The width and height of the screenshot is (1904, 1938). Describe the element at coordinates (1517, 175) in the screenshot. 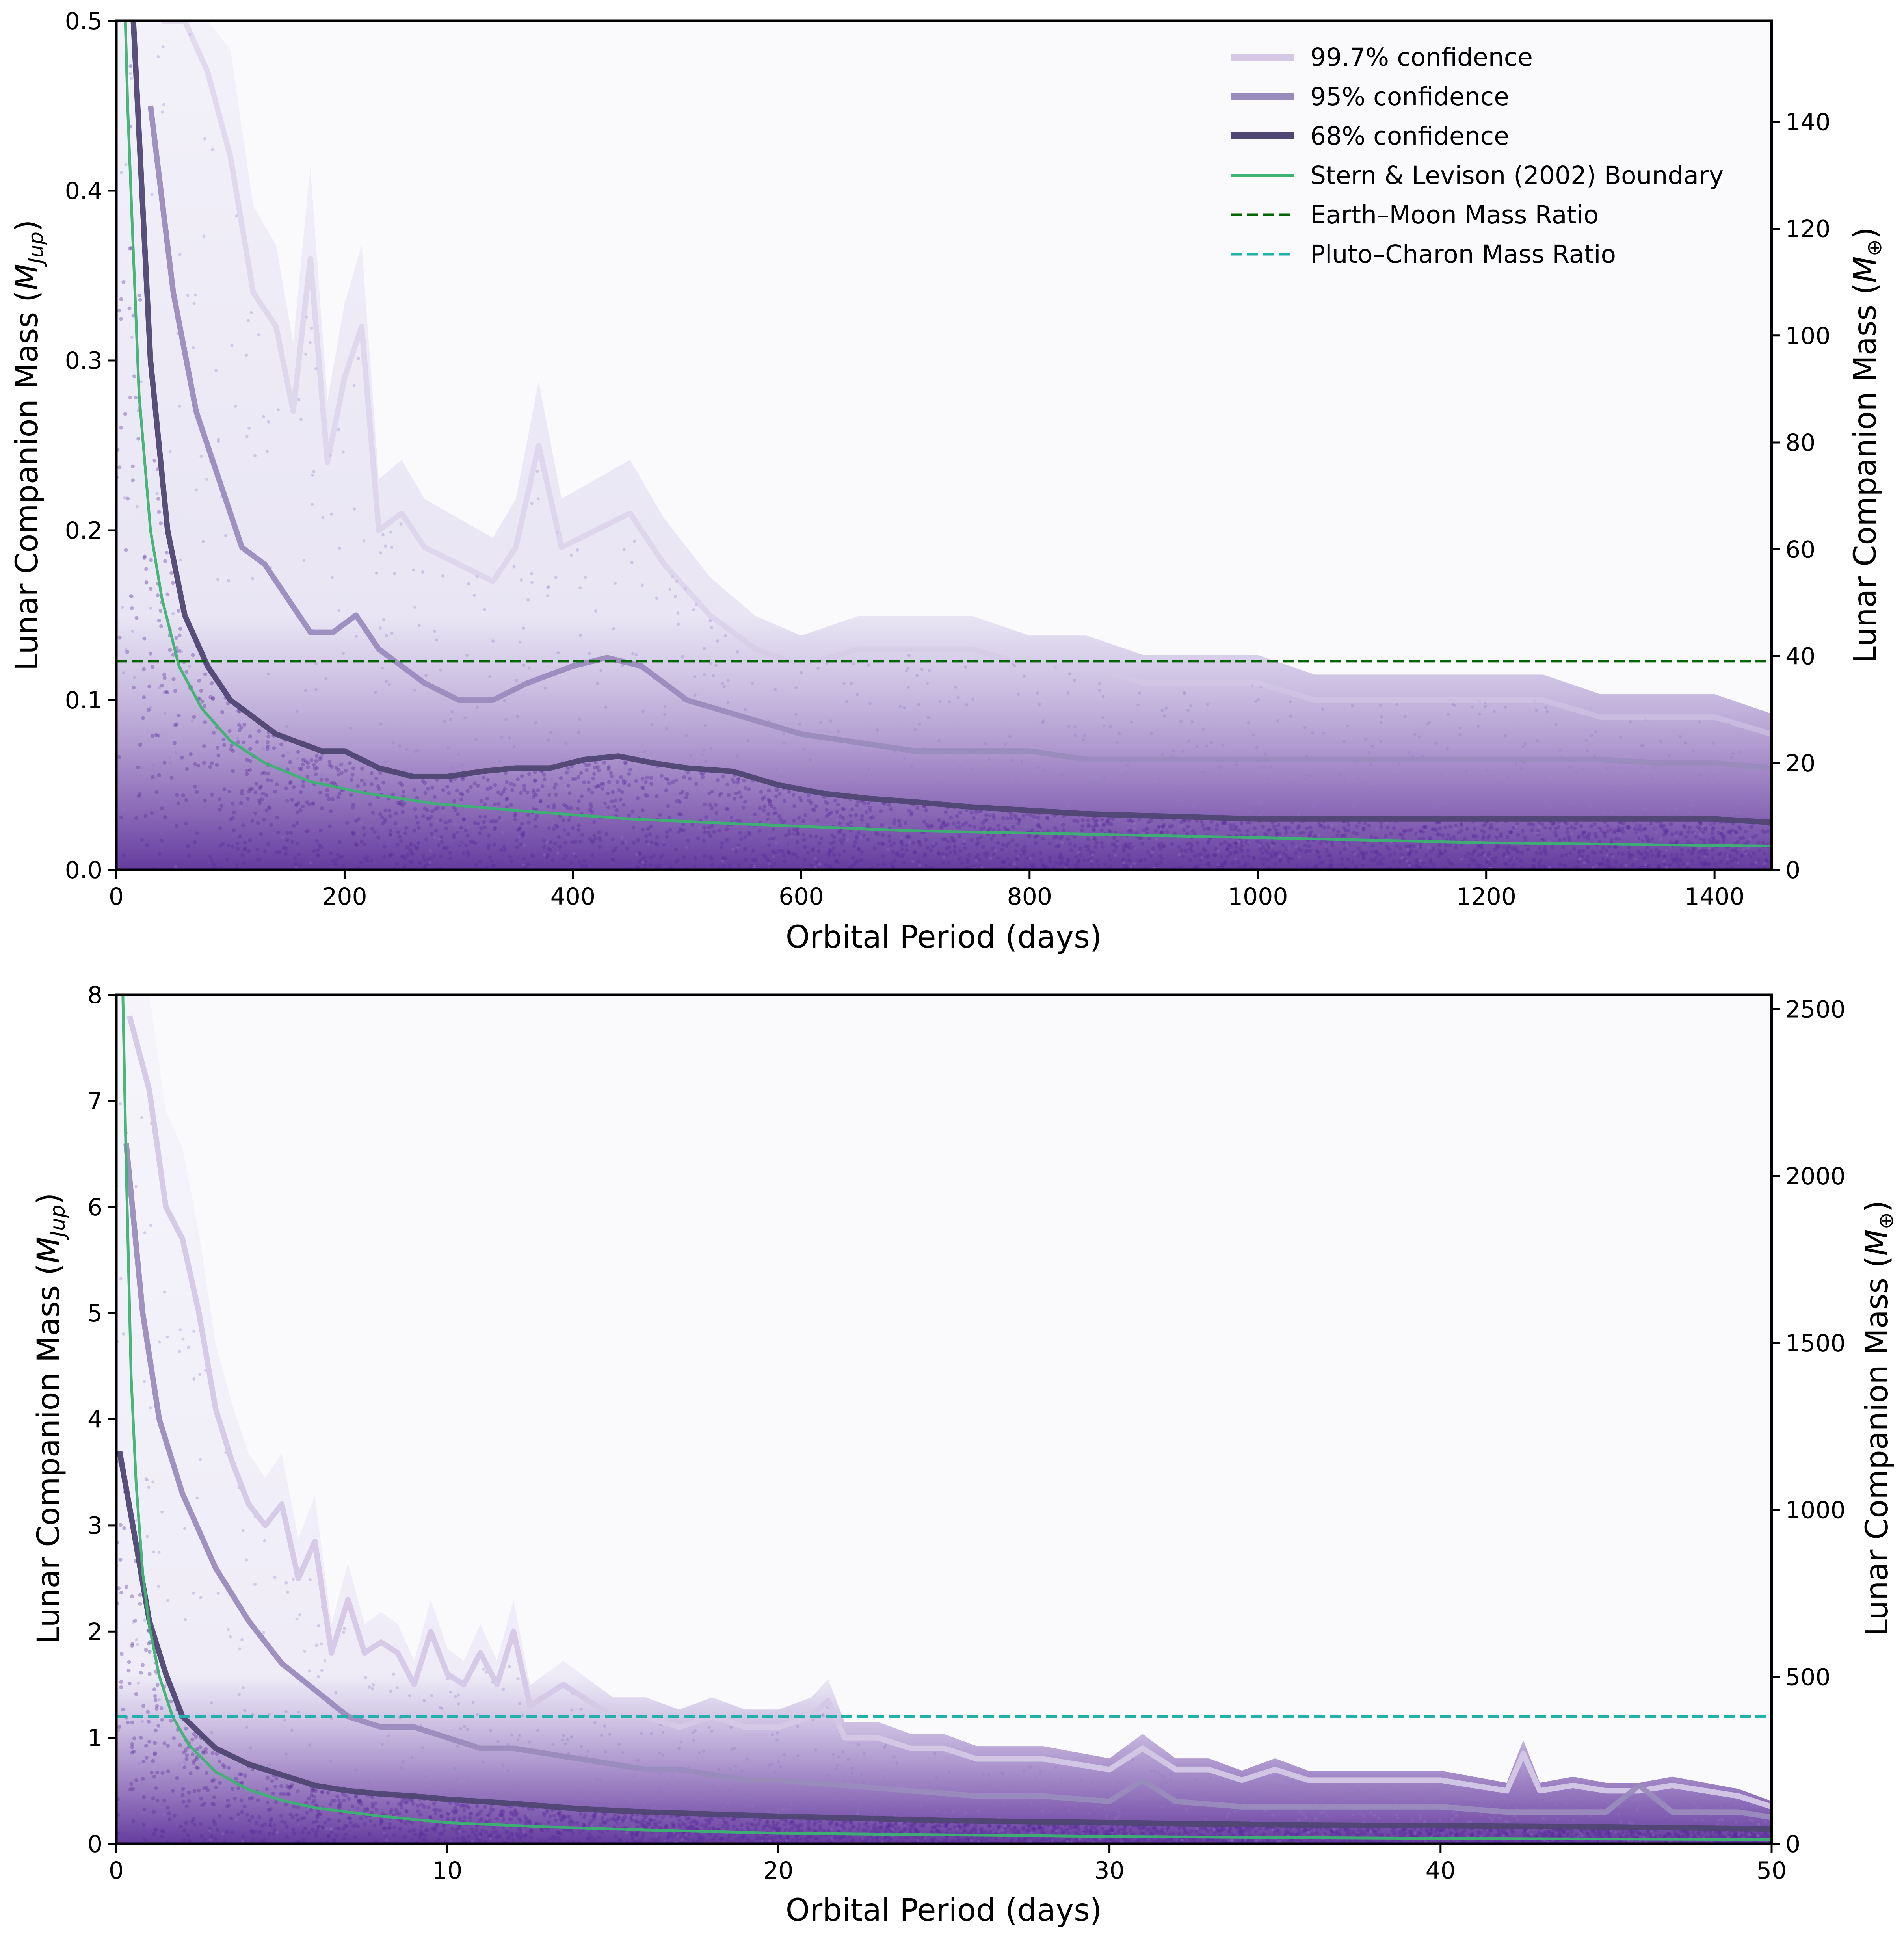

I see `legend-label: Stern & Levison (2002) Boundary` at that location.